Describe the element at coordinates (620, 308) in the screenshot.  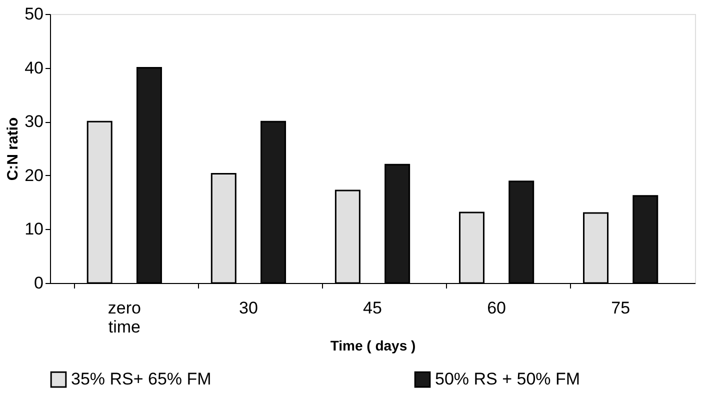
I see `x-tick-label: 75` at that location.